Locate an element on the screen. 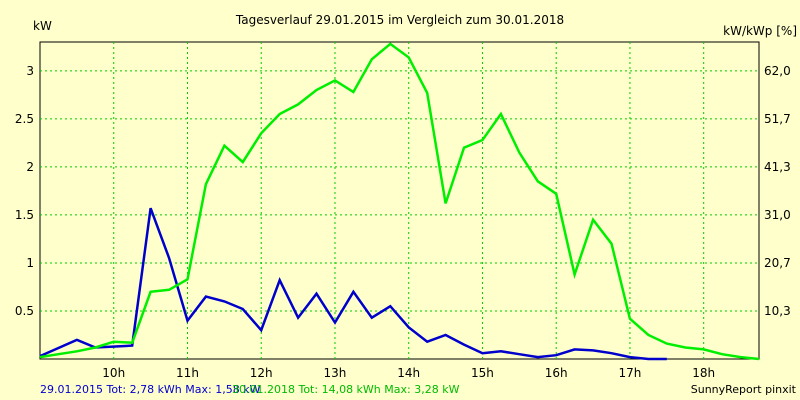 Image resolution: width=800 pixels, height=400 pixels. x-tick-label: 14h is located at coordinates (408, 373).